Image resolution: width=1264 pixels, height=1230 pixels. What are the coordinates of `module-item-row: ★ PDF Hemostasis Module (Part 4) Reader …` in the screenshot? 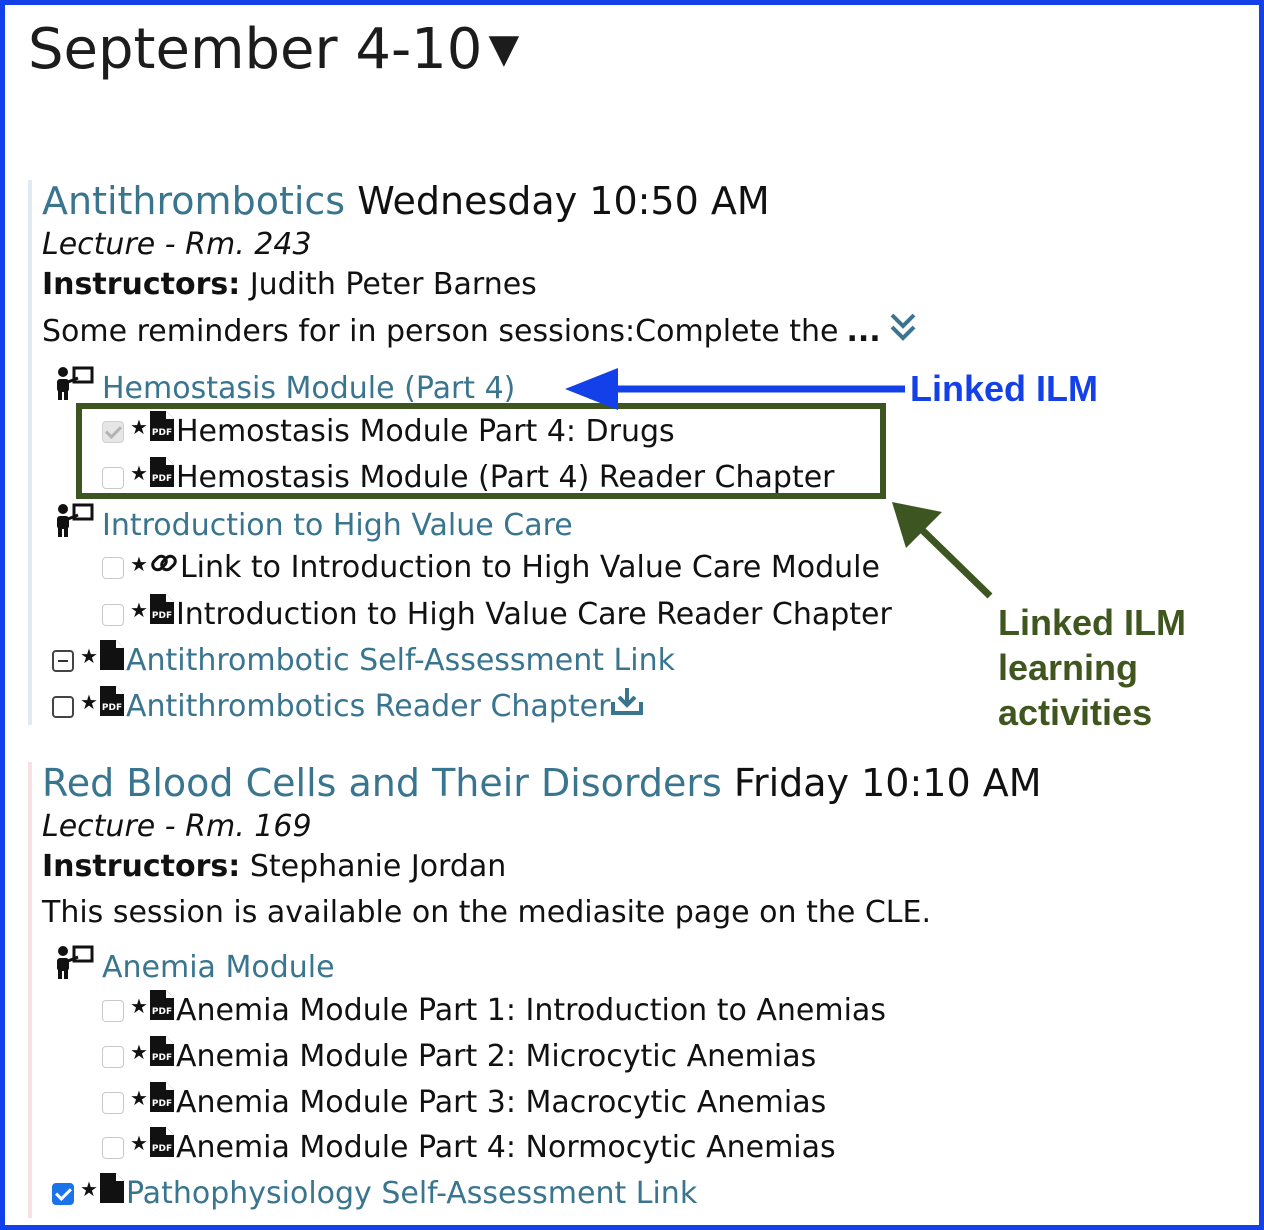 It's located at (468, 477).